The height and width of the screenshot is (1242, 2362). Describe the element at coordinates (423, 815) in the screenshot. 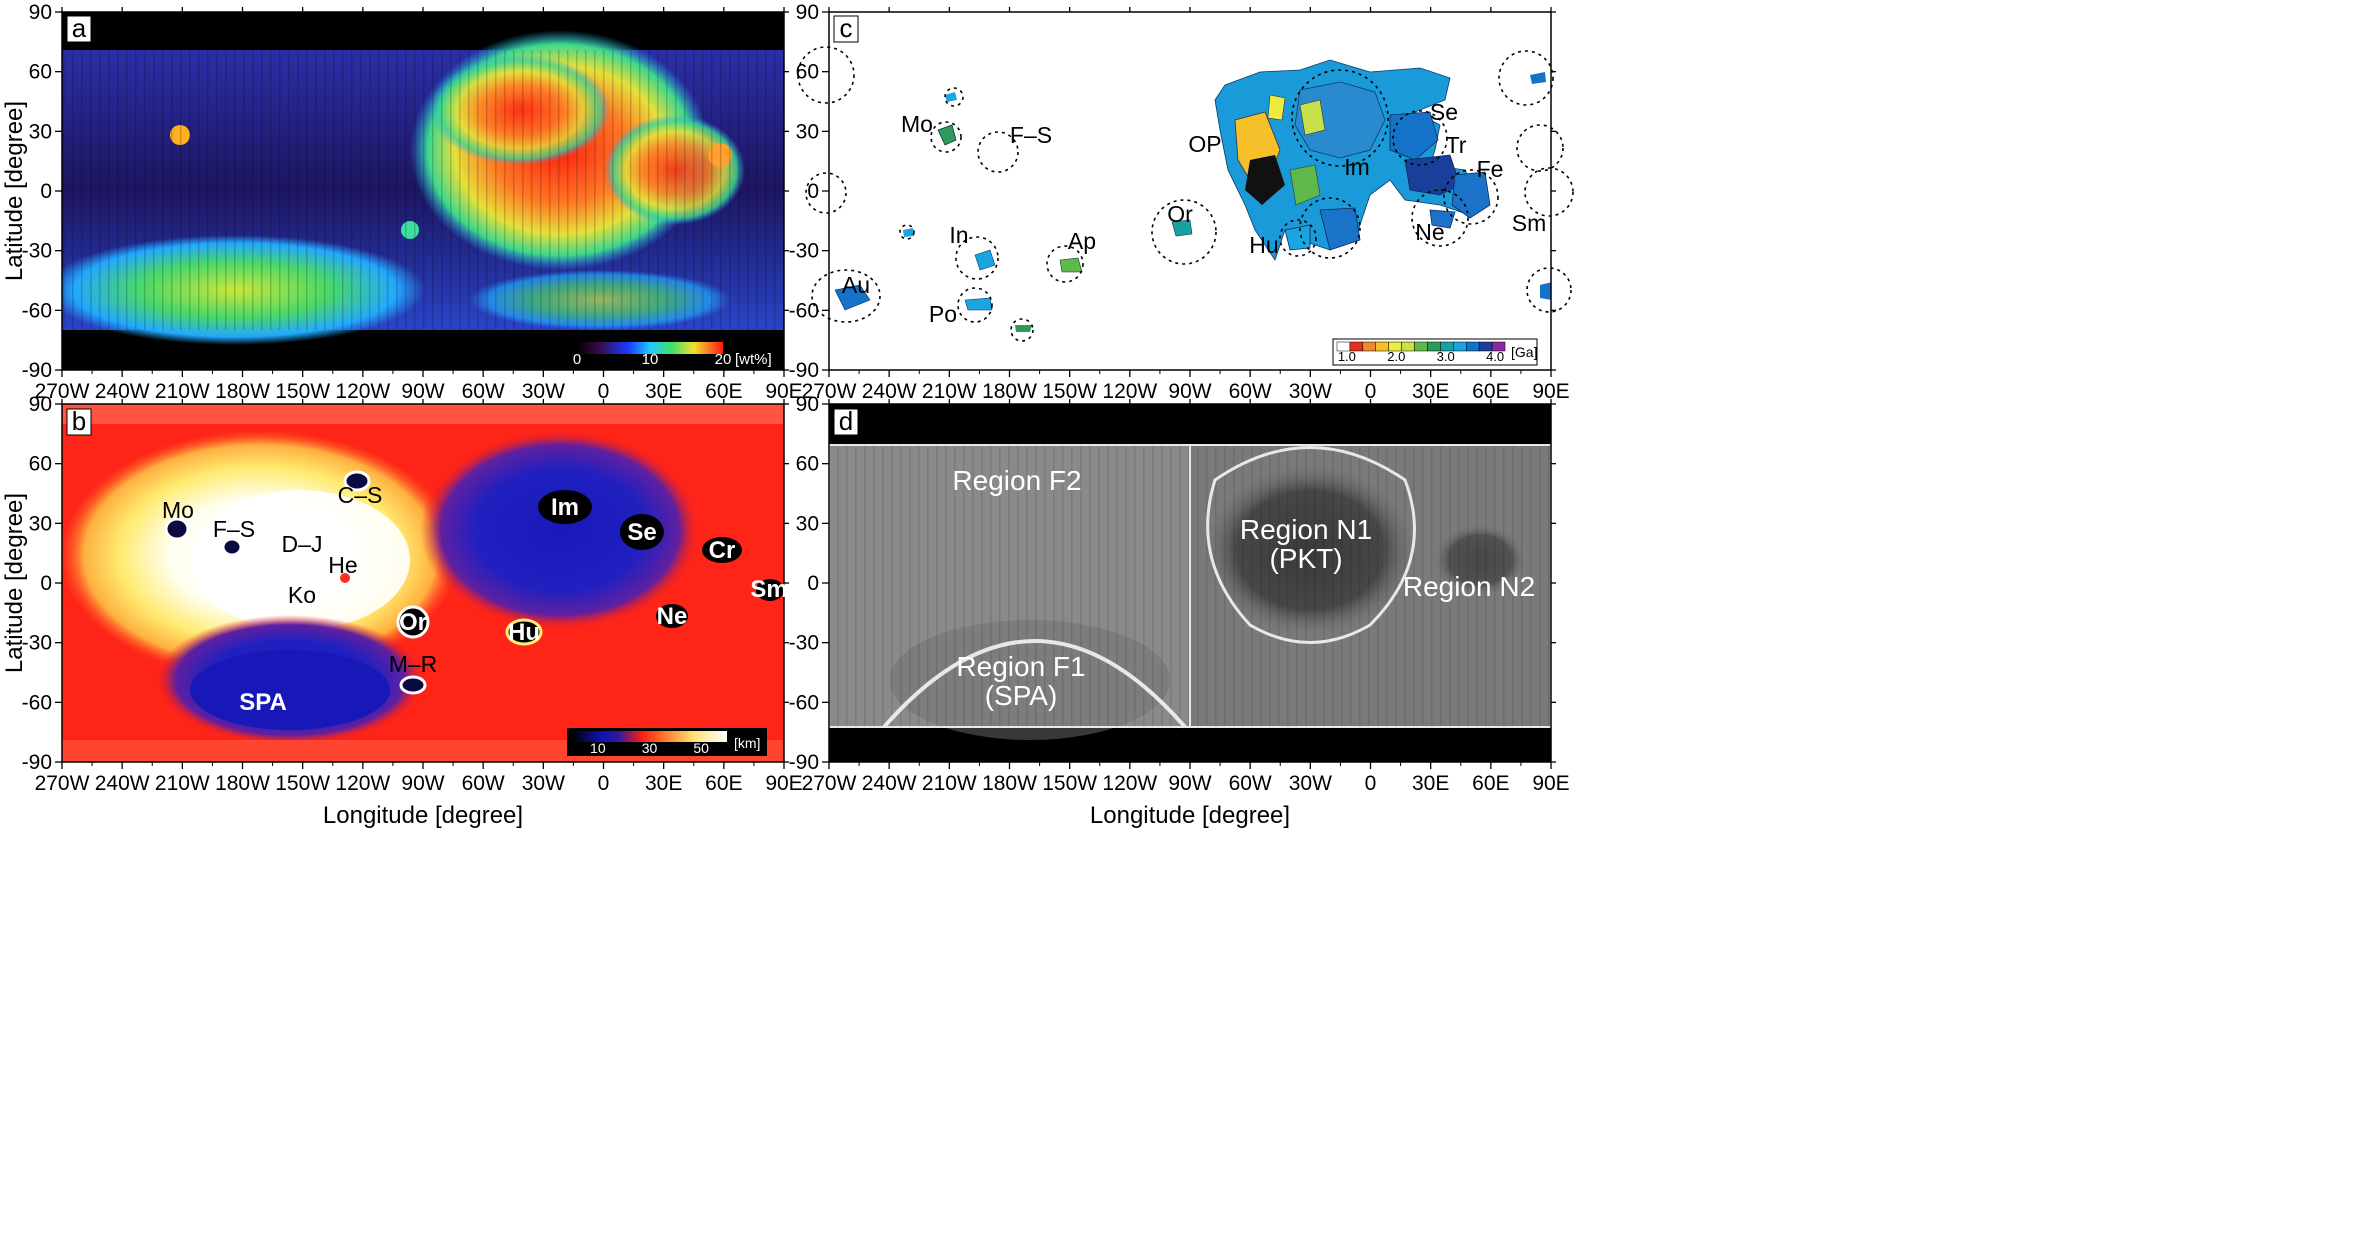

I see `x-axis-title-left: Longitude [degree]` at that location.